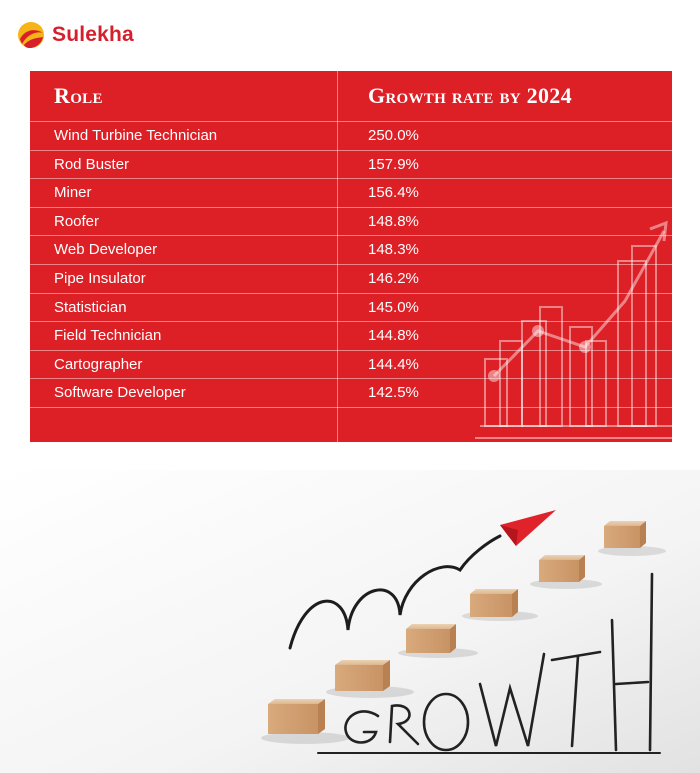 The image size is (700, 773). What do you see at coordinates (393, 393) in the screenshot?
I see `cell-growth: 142.5%` at bounding box center [393, 393].